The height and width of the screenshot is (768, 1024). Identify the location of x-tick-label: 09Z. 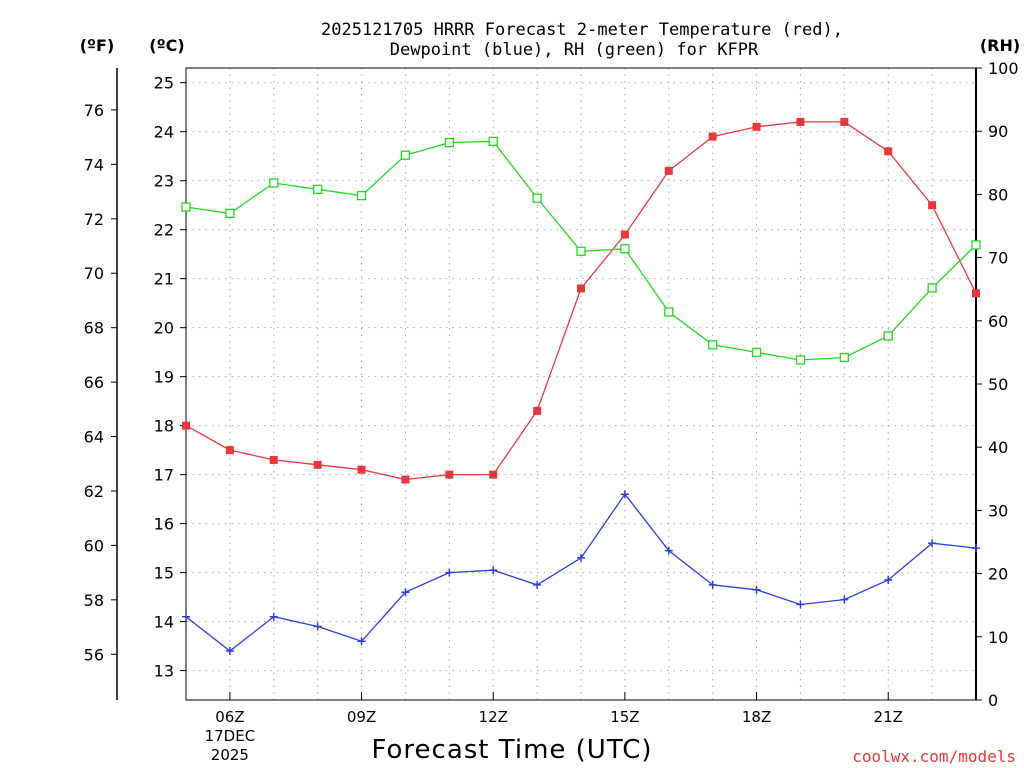
(361, 717).